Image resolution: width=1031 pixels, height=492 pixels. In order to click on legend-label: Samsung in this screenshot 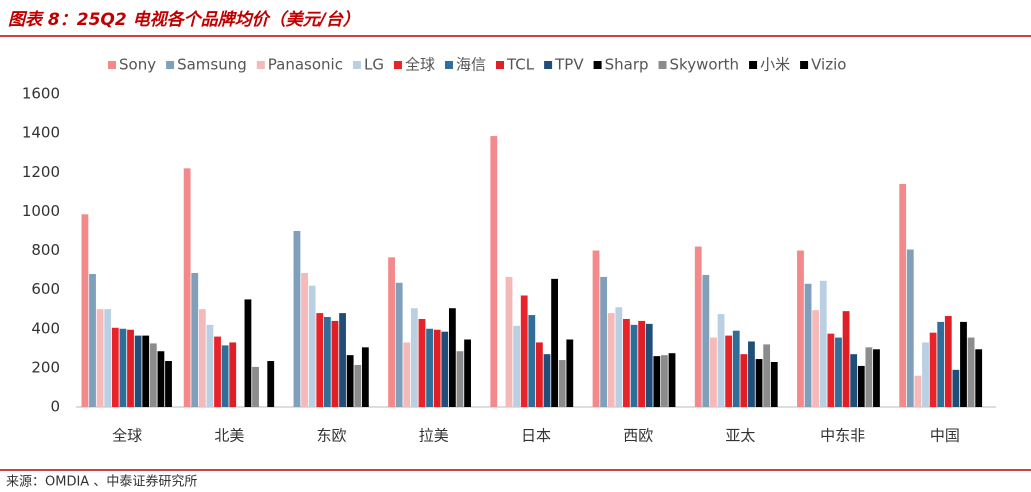, I will do `click(212, 65)`.